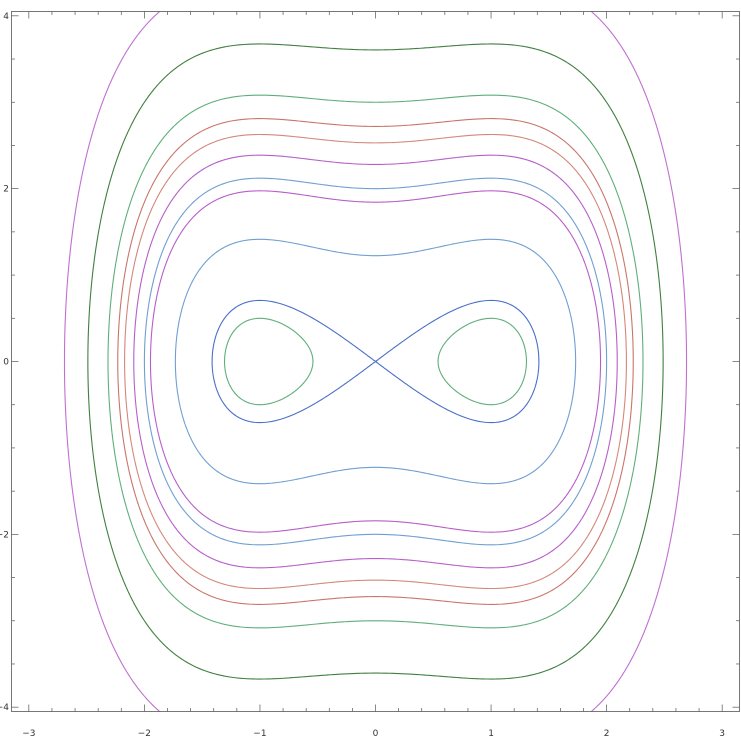  I want to click on x-tick-label: 0, so click(376, 734).